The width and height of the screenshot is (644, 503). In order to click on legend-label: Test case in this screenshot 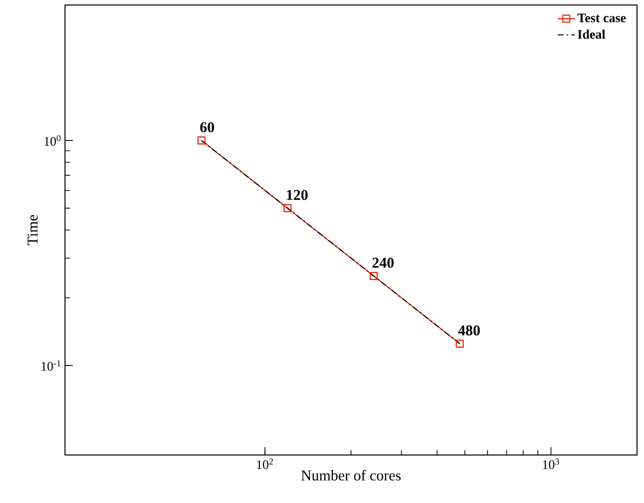, I will do `click(602, 18)`.